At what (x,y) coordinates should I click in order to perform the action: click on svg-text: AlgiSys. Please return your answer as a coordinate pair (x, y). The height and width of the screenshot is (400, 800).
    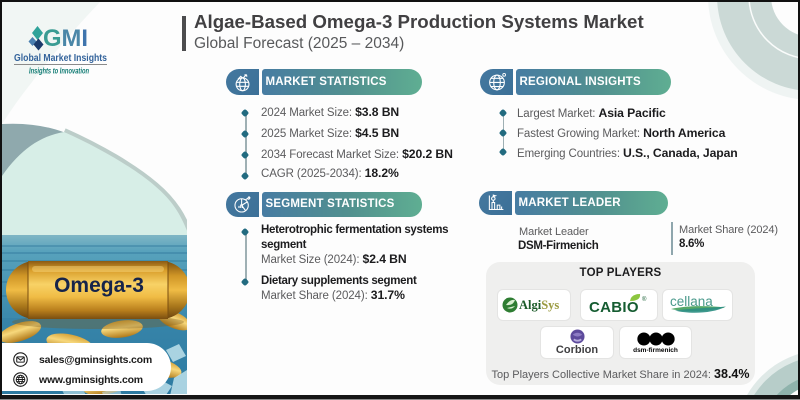
    Looking at the image, I should click on (539, 305).